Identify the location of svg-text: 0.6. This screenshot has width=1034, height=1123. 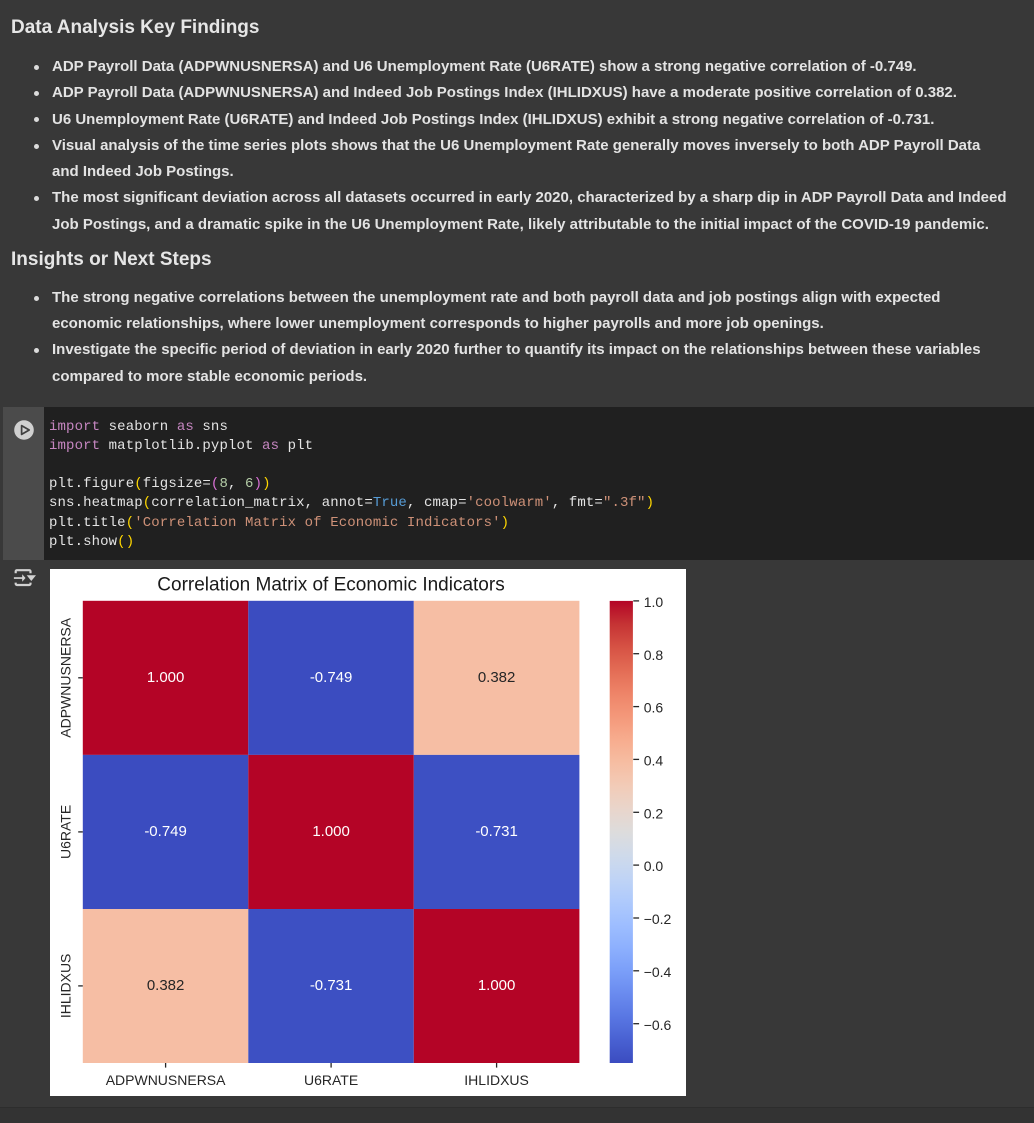
(654, 708).